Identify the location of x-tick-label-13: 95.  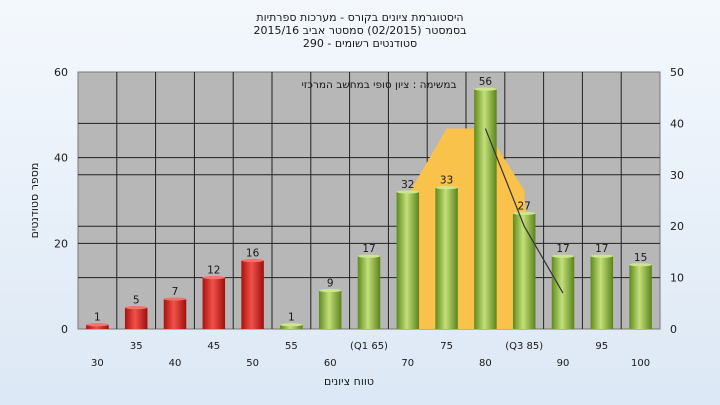
(601, 346).